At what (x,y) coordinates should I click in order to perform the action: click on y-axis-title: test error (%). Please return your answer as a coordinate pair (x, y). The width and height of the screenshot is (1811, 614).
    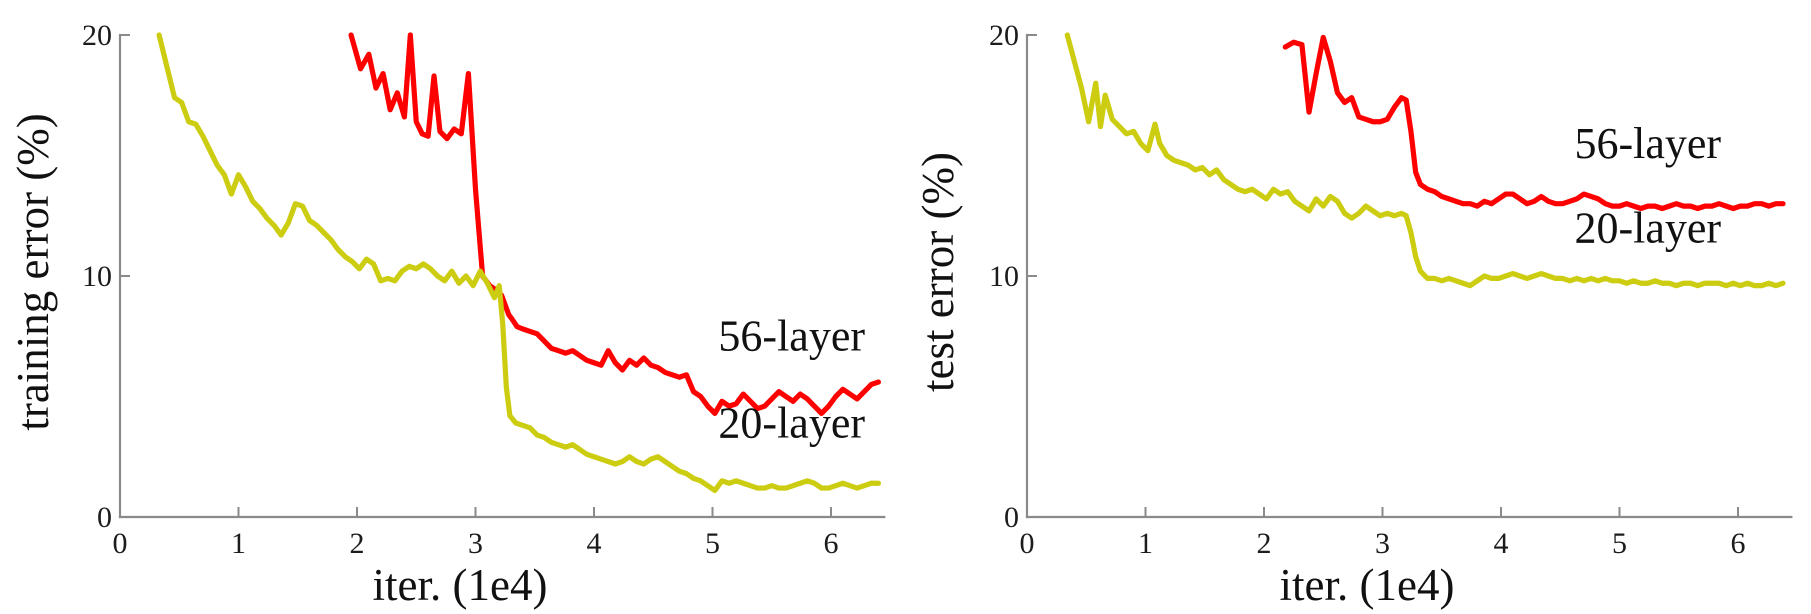
    Looking at the image, I should click on (938, 272).